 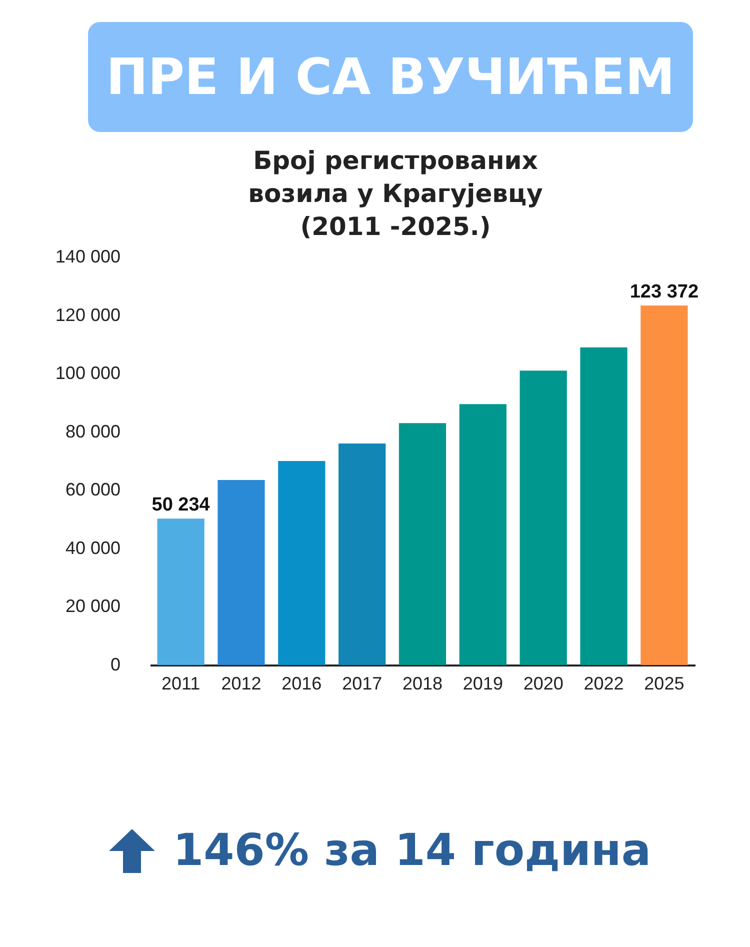 What do you see at coordinates (87, 373) in the screenshot?
I see `y-tick-label: 100 000` at bounding box center [87, 373].